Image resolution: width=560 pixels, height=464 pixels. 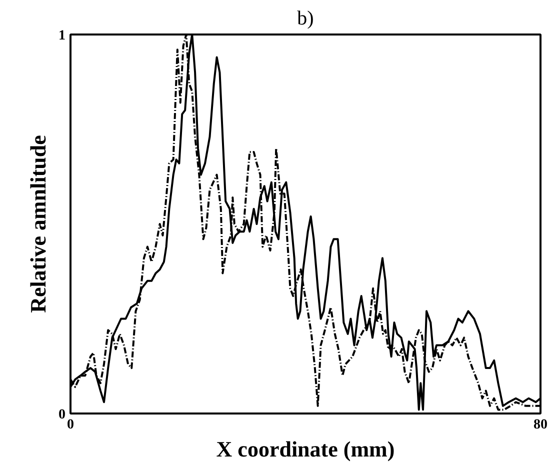 What do you see at coordinates (38, 223) in the screenshot?
I see `y-axis-title: Relative amnlitude` at bounding box center [38, 223].